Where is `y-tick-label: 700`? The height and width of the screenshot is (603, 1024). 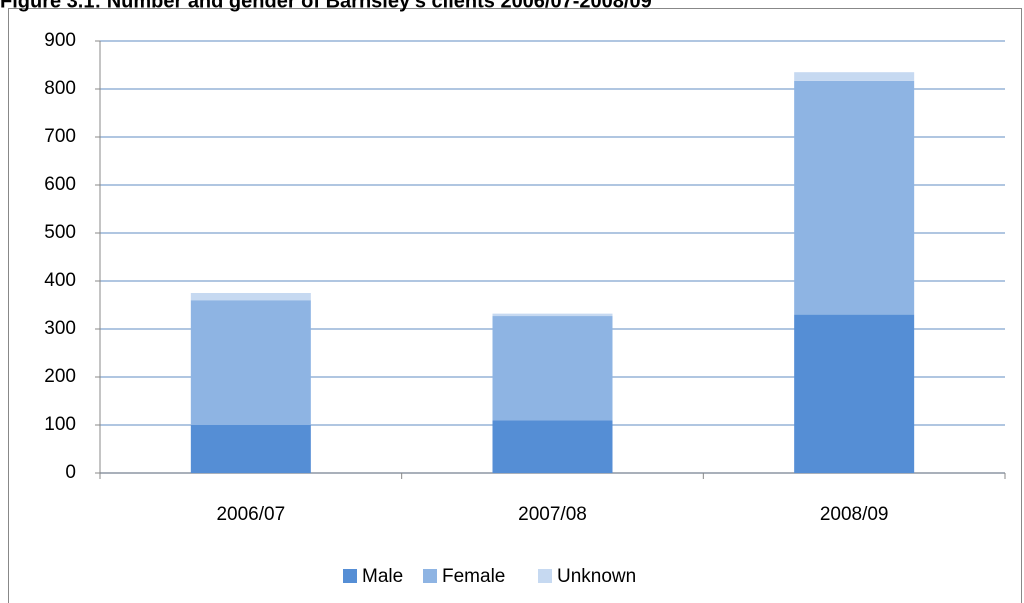 y-tick-label: 700 is located at coordinates (60, 136).